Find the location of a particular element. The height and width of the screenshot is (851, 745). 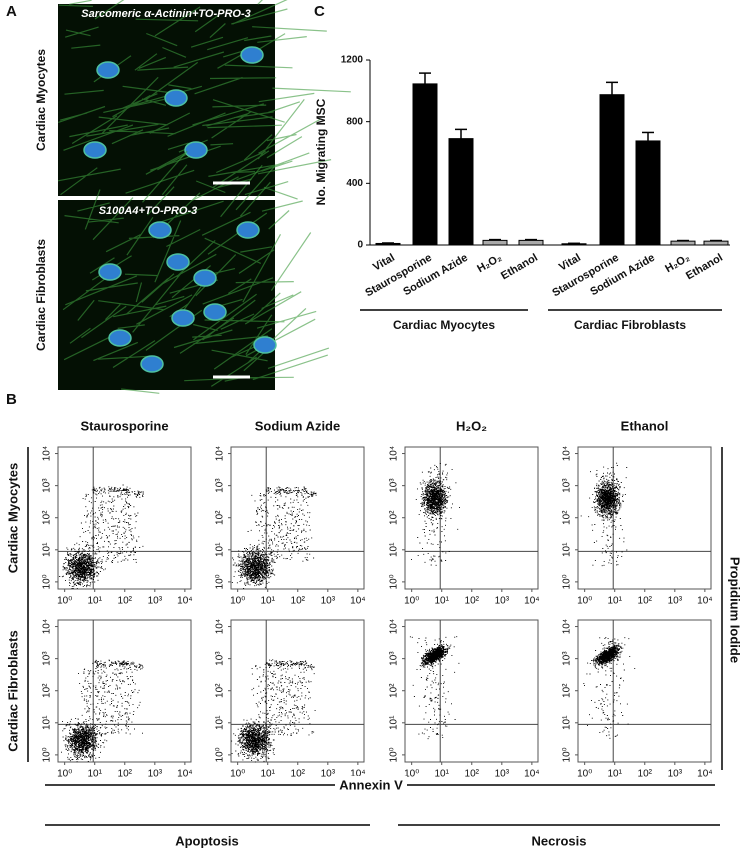

group-label: Cardiac Myocytes is located at coordinates (444, 325).